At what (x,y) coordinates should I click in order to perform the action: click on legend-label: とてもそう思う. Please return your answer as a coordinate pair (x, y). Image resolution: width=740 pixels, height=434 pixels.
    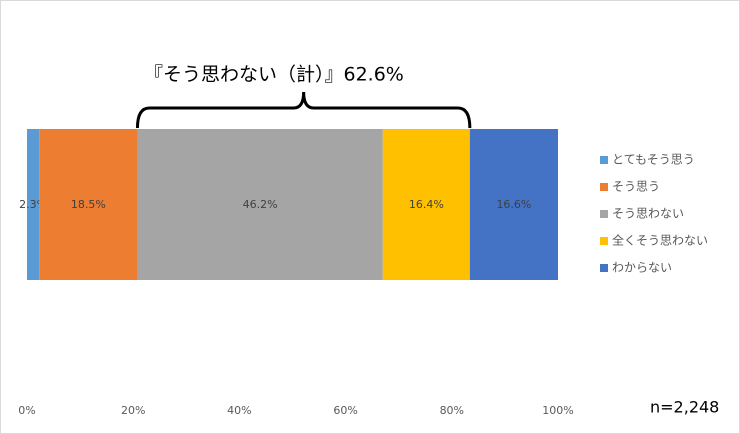
    Looking at the image, I should click on (653, 160).